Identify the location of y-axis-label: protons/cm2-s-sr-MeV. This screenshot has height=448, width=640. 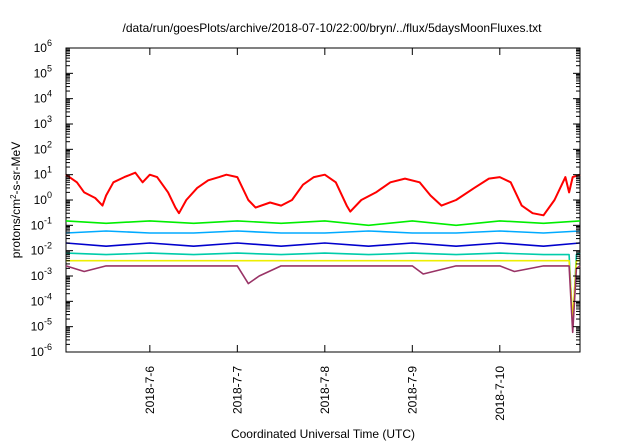
(16, 200).